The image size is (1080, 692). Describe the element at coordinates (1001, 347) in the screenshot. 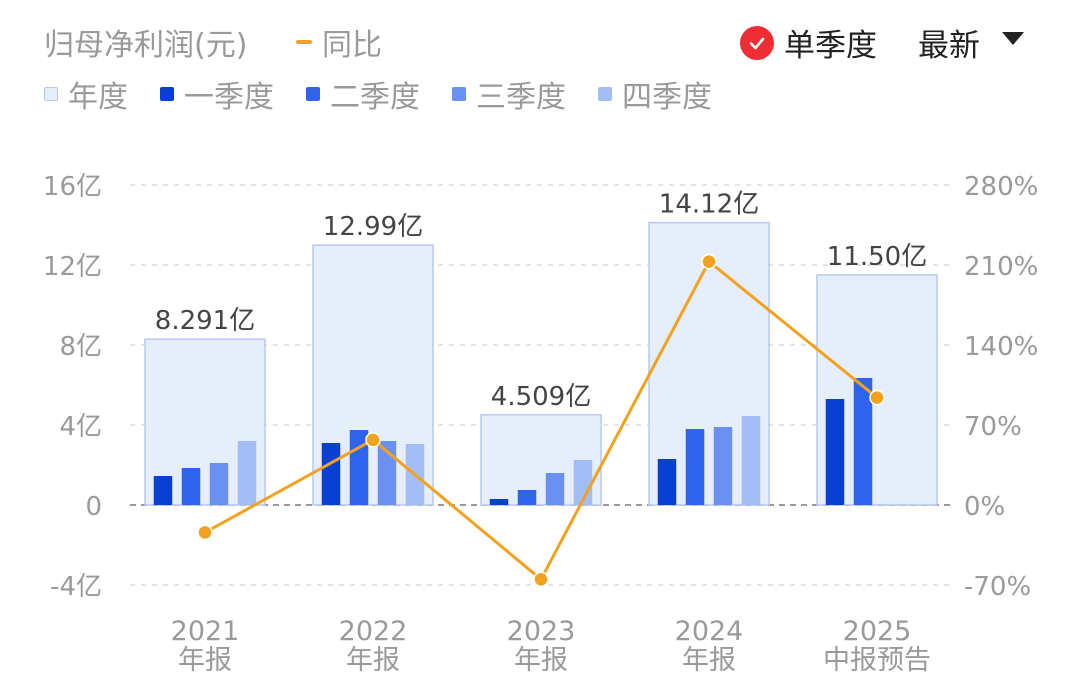

I see `y-right-tick-label: 140%` at that location.